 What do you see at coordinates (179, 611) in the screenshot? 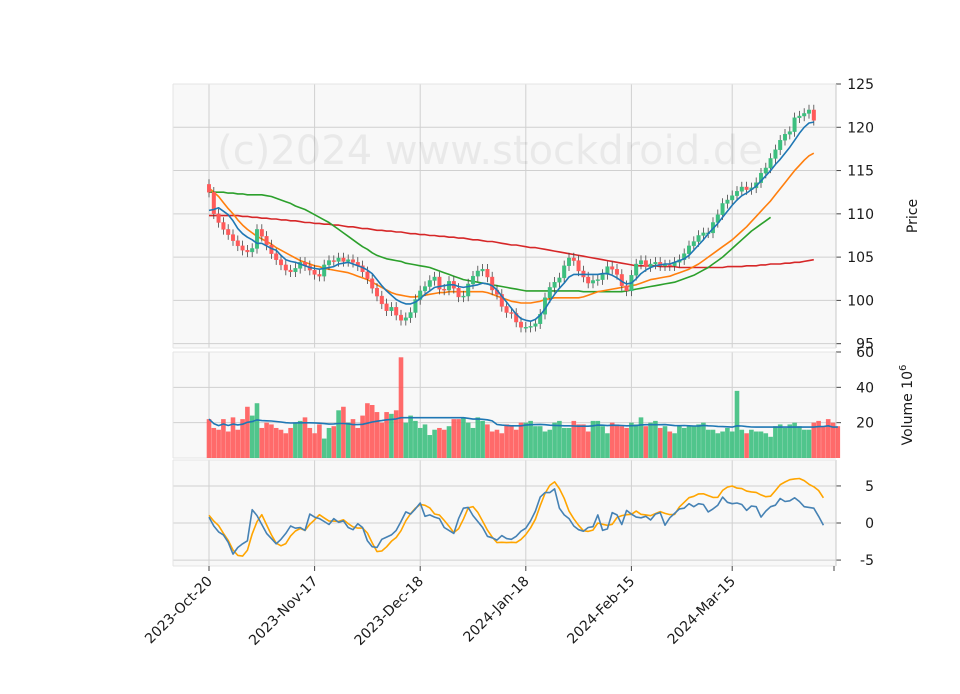
I see `x-tick-label: 2023-Oct-20` at bounding box center [179, 611].